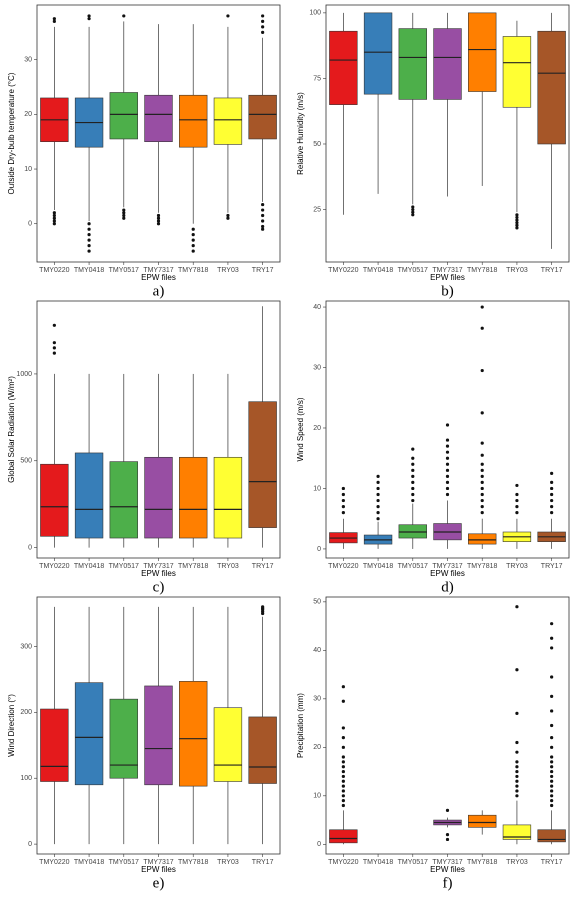 Image resolution: width=579 pixels, height=900 pixels. Describe the element at coordinates (447, 587) in the screenshot. I see `caption: d)` at that location.